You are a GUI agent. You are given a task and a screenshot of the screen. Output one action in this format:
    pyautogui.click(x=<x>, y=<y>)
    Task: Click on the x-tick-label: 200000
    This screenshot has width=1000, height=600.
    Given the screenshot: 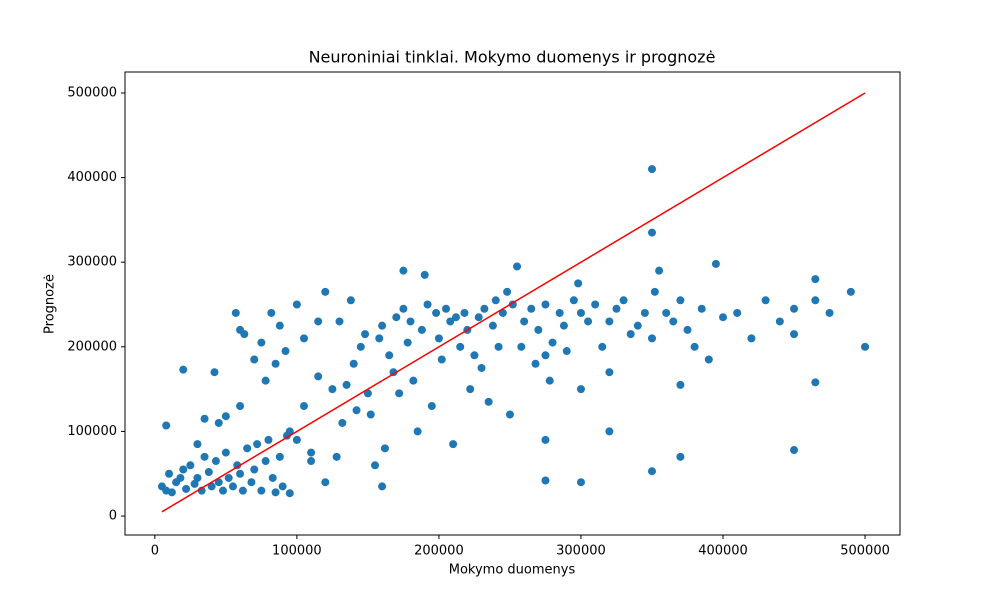 What is the action you would take?
    pyautogui.click(x=439, y=551)
    